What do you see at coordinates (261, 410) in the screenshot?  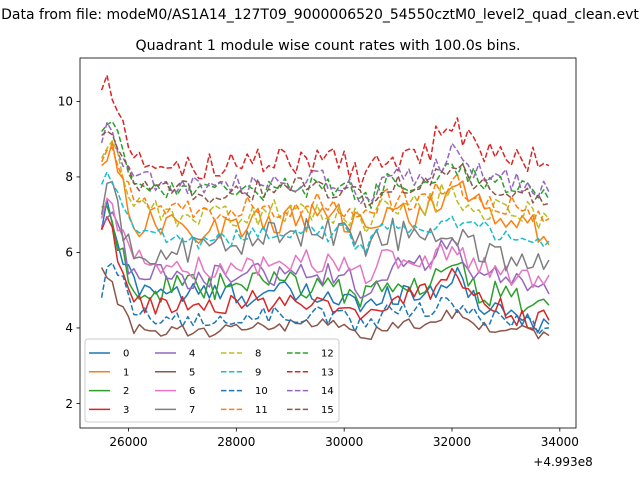 I see `legend-label-11: 11` at bounding box center [261, 410].